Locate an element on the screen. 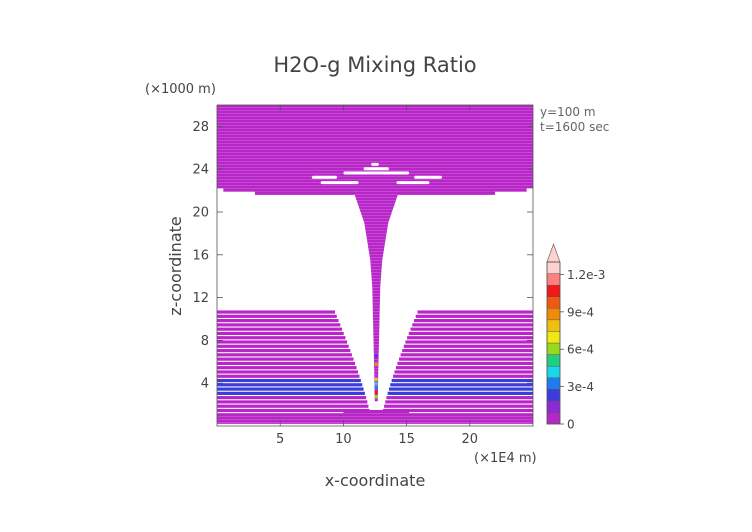  upper-band-edge is located at coordinates (375, 190).